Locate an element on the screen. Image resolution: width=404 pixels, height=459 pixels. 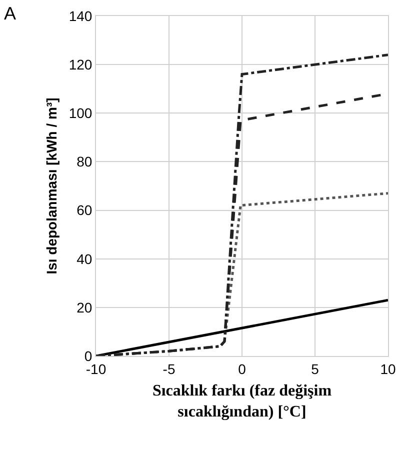
y-tick-label: 120 is located at coordinates (80, 64).